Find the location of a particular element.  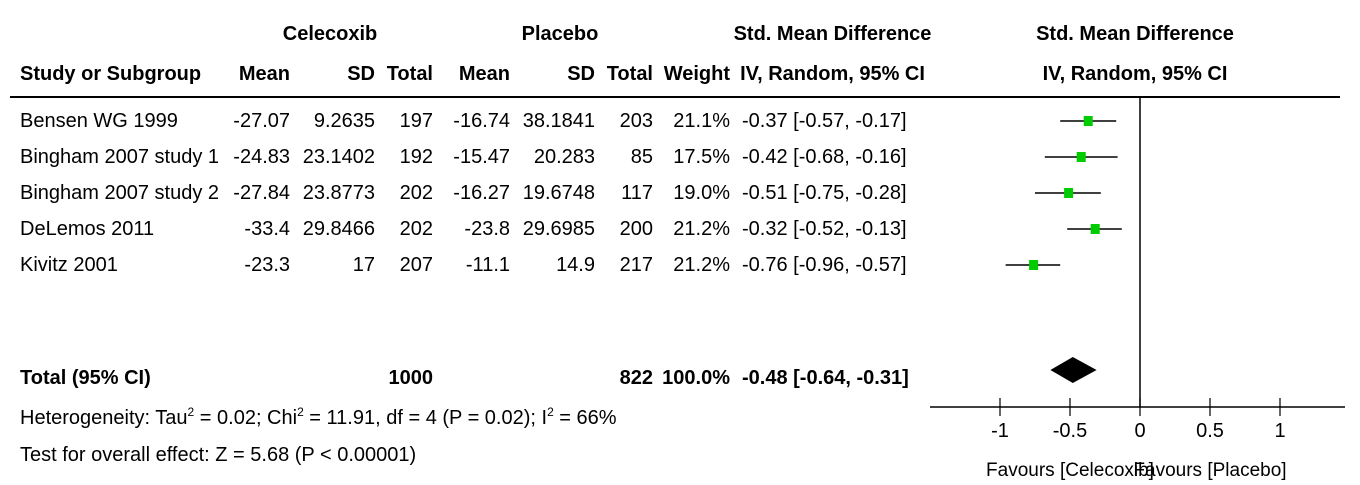

favours-left-label: Favours [Celecoxib] is located at coordinates (1070, 470).